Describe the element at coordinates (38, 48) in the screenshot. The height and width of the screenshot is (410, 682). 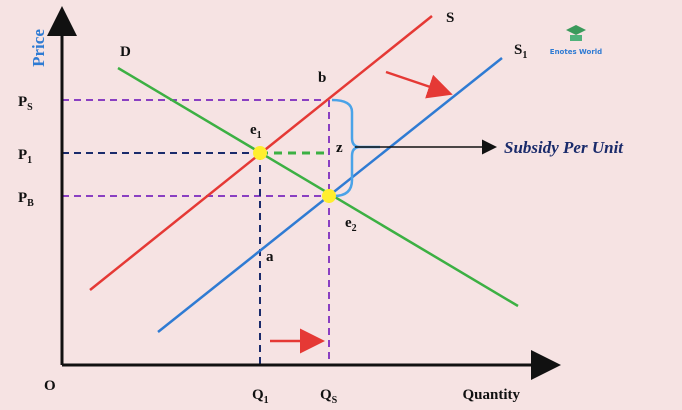
I see `y-axis-label: Price` at that location.